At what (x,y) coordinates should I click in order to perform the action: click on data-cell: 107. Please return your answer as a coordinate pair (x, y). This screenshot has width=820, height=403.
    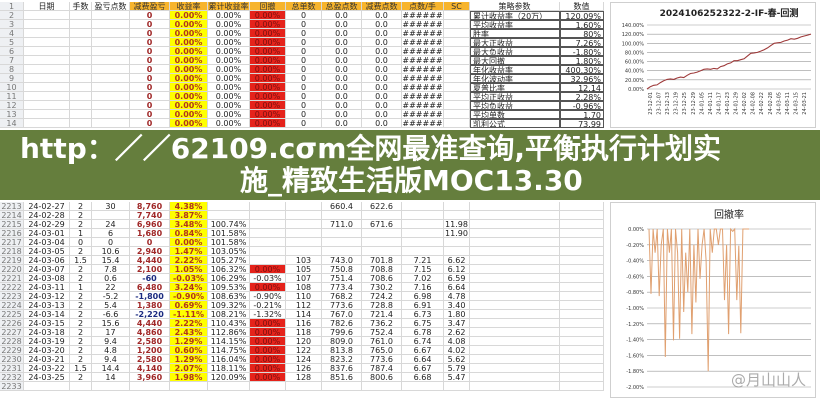
    Looking at the image, I should click on (304, 278).